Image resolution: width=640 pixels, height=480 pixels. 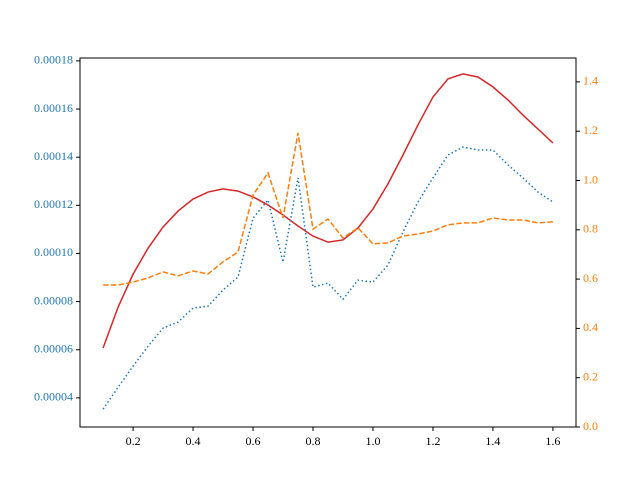 I want to click on y2-tick-label: 0.2, so click(x=590, y=376).